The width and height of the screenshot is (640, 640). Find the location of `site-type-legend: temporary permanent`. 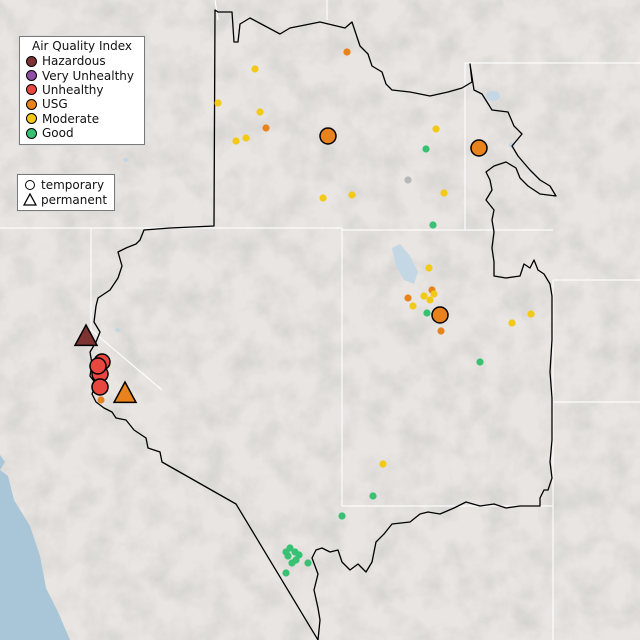

site-type-legend: temporary permanent is located at coordinates (66, 192).